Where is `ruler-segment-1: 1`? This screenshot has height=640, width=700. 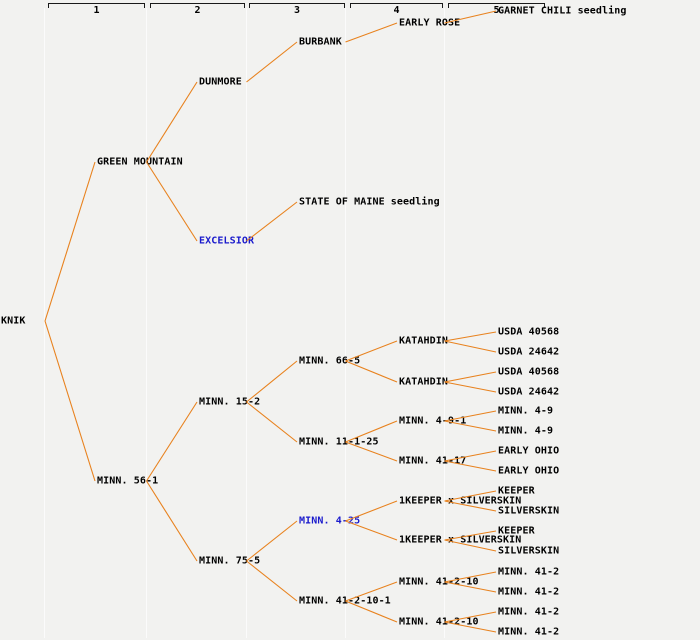
ruler-segment-1: 1 is located at coordinates (96, 9).